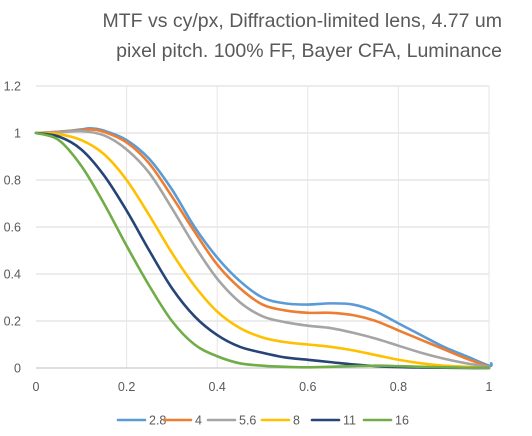  What do you see at coordinates (17, 369) in the screenshot?
I see `y-tick-label-0: 0` at bounding box center [17, 369].